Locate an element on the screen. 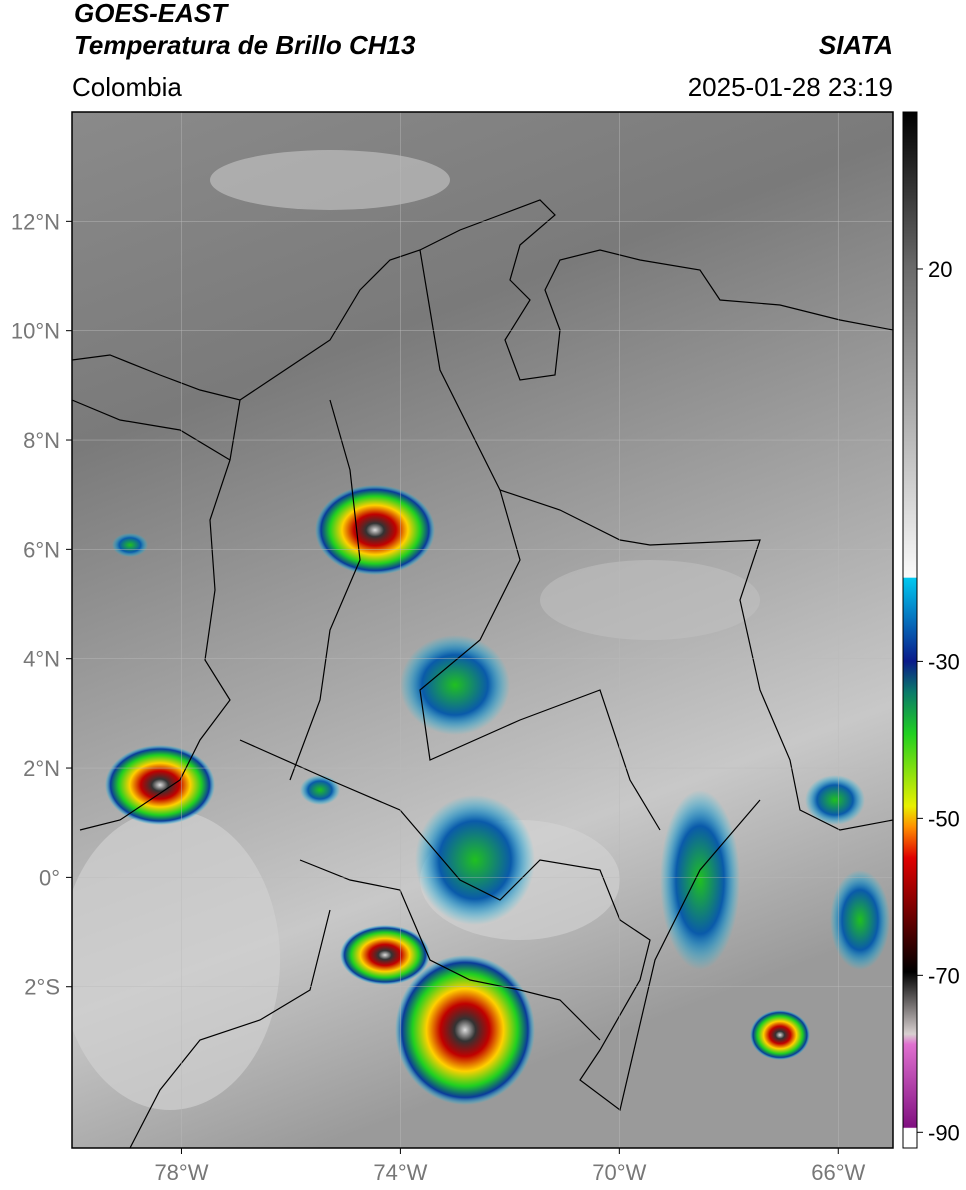  lat-tick-label: 4°N is located at coordinates (41, 659).